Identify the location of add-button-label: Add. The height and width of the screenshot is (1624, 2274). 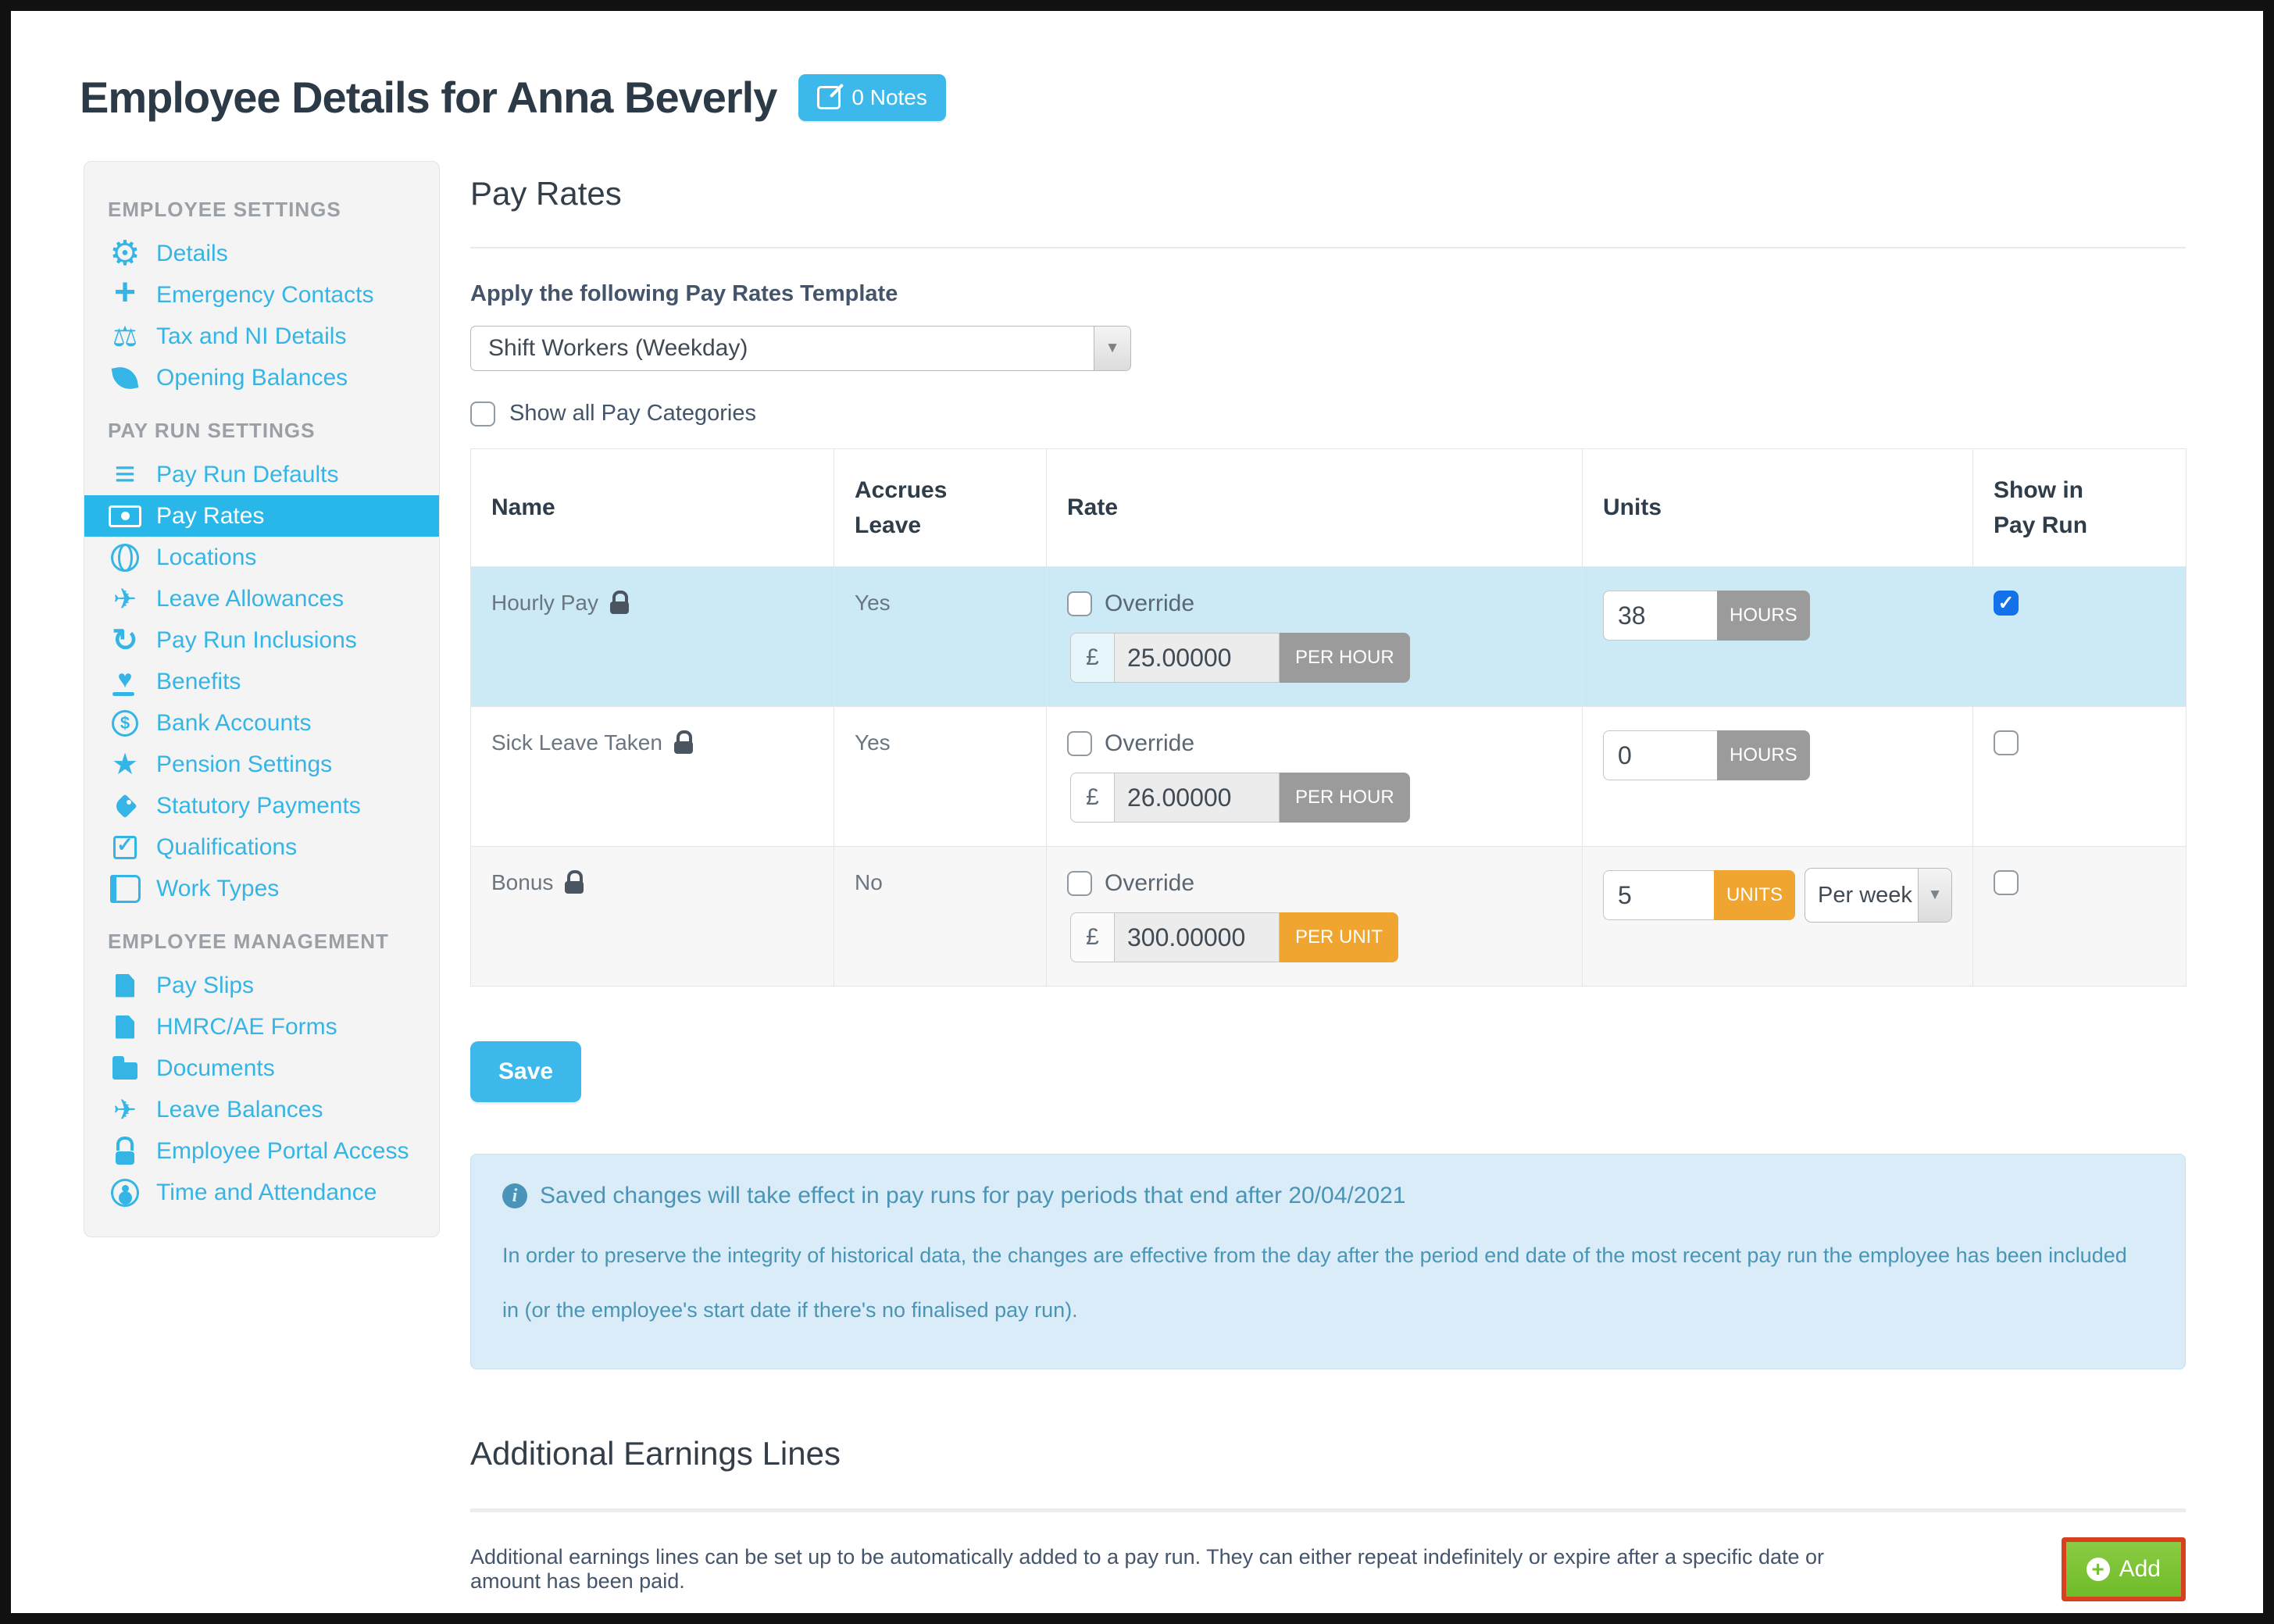
(2140, 1569).